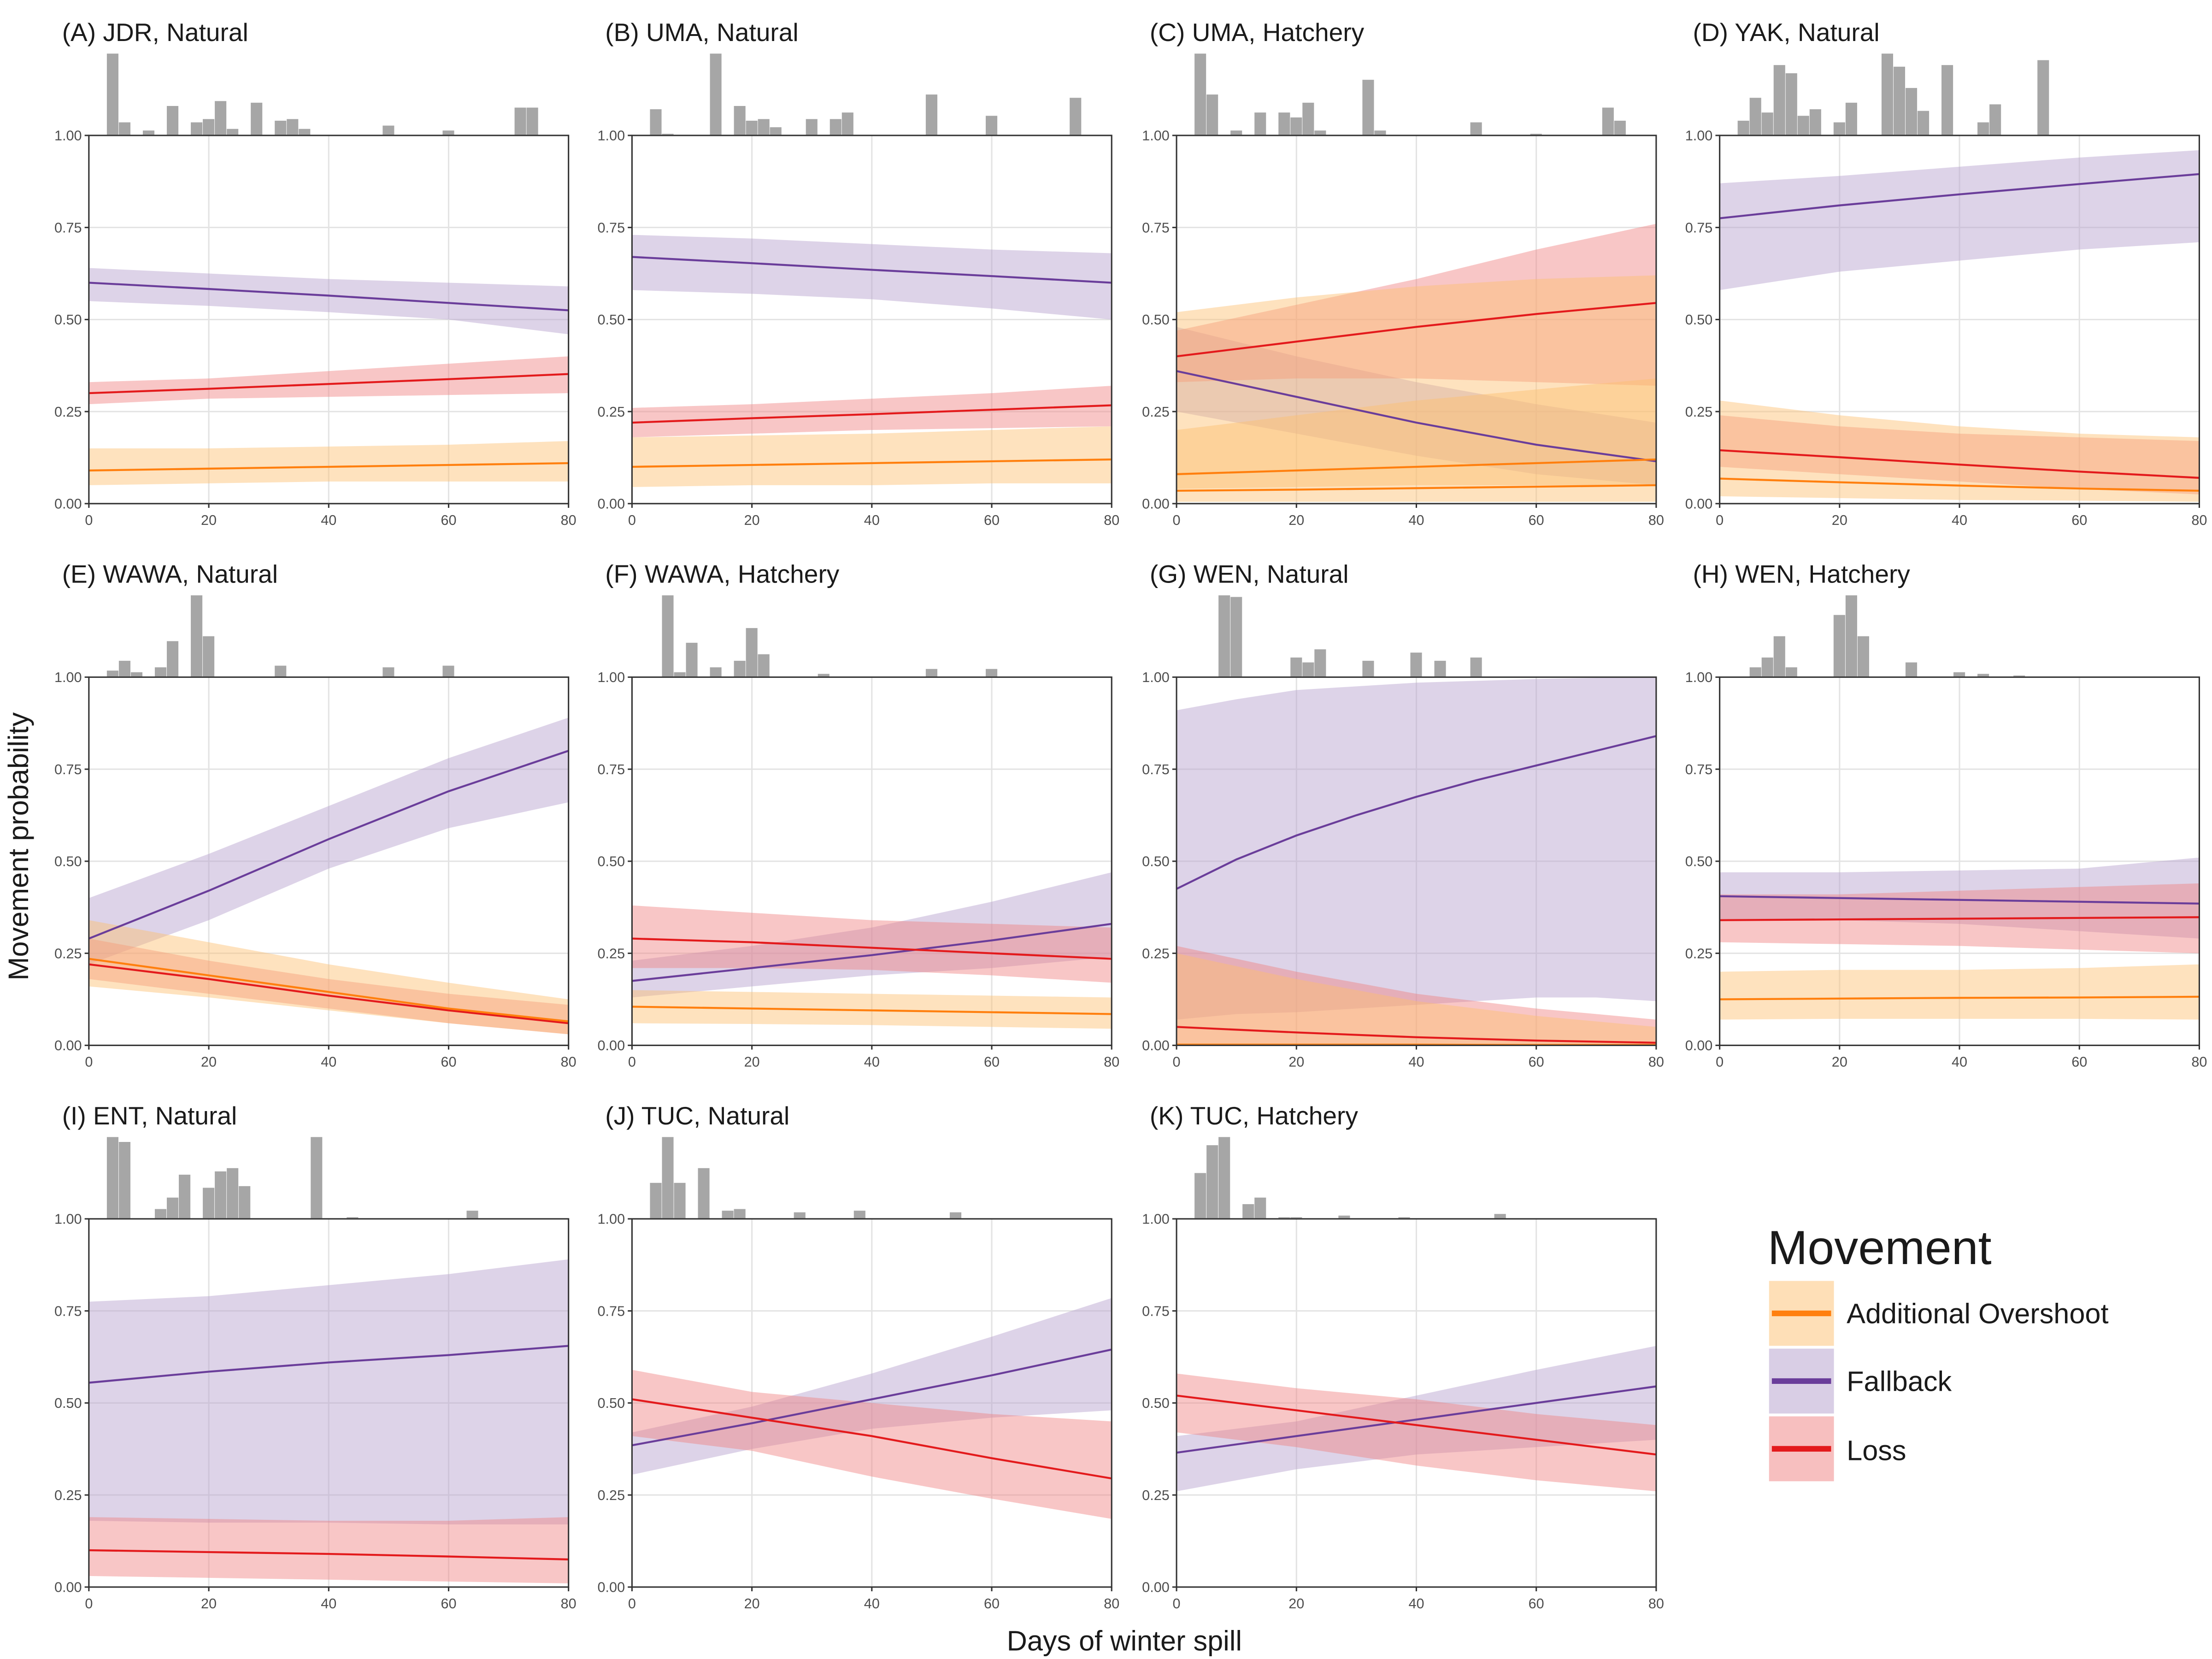  What do you see at coordinates (611, 136) in the screenshot?
I see `panel-b-y-tick-label: 1.00` at bounding box center [611, 136].